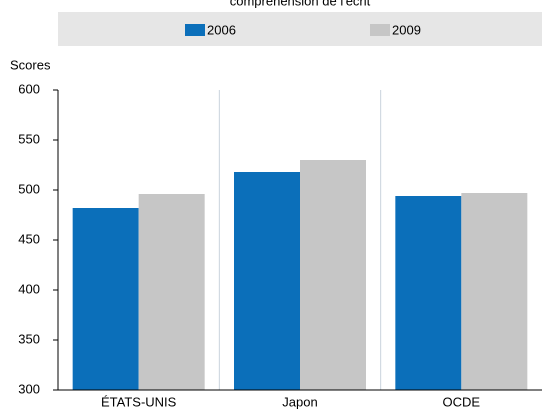 The width and height of the screenshot is (542, 411). Describe the element at coordinates (29, 188) in the screenshot. I see `y-tick-label: 500` at that location.